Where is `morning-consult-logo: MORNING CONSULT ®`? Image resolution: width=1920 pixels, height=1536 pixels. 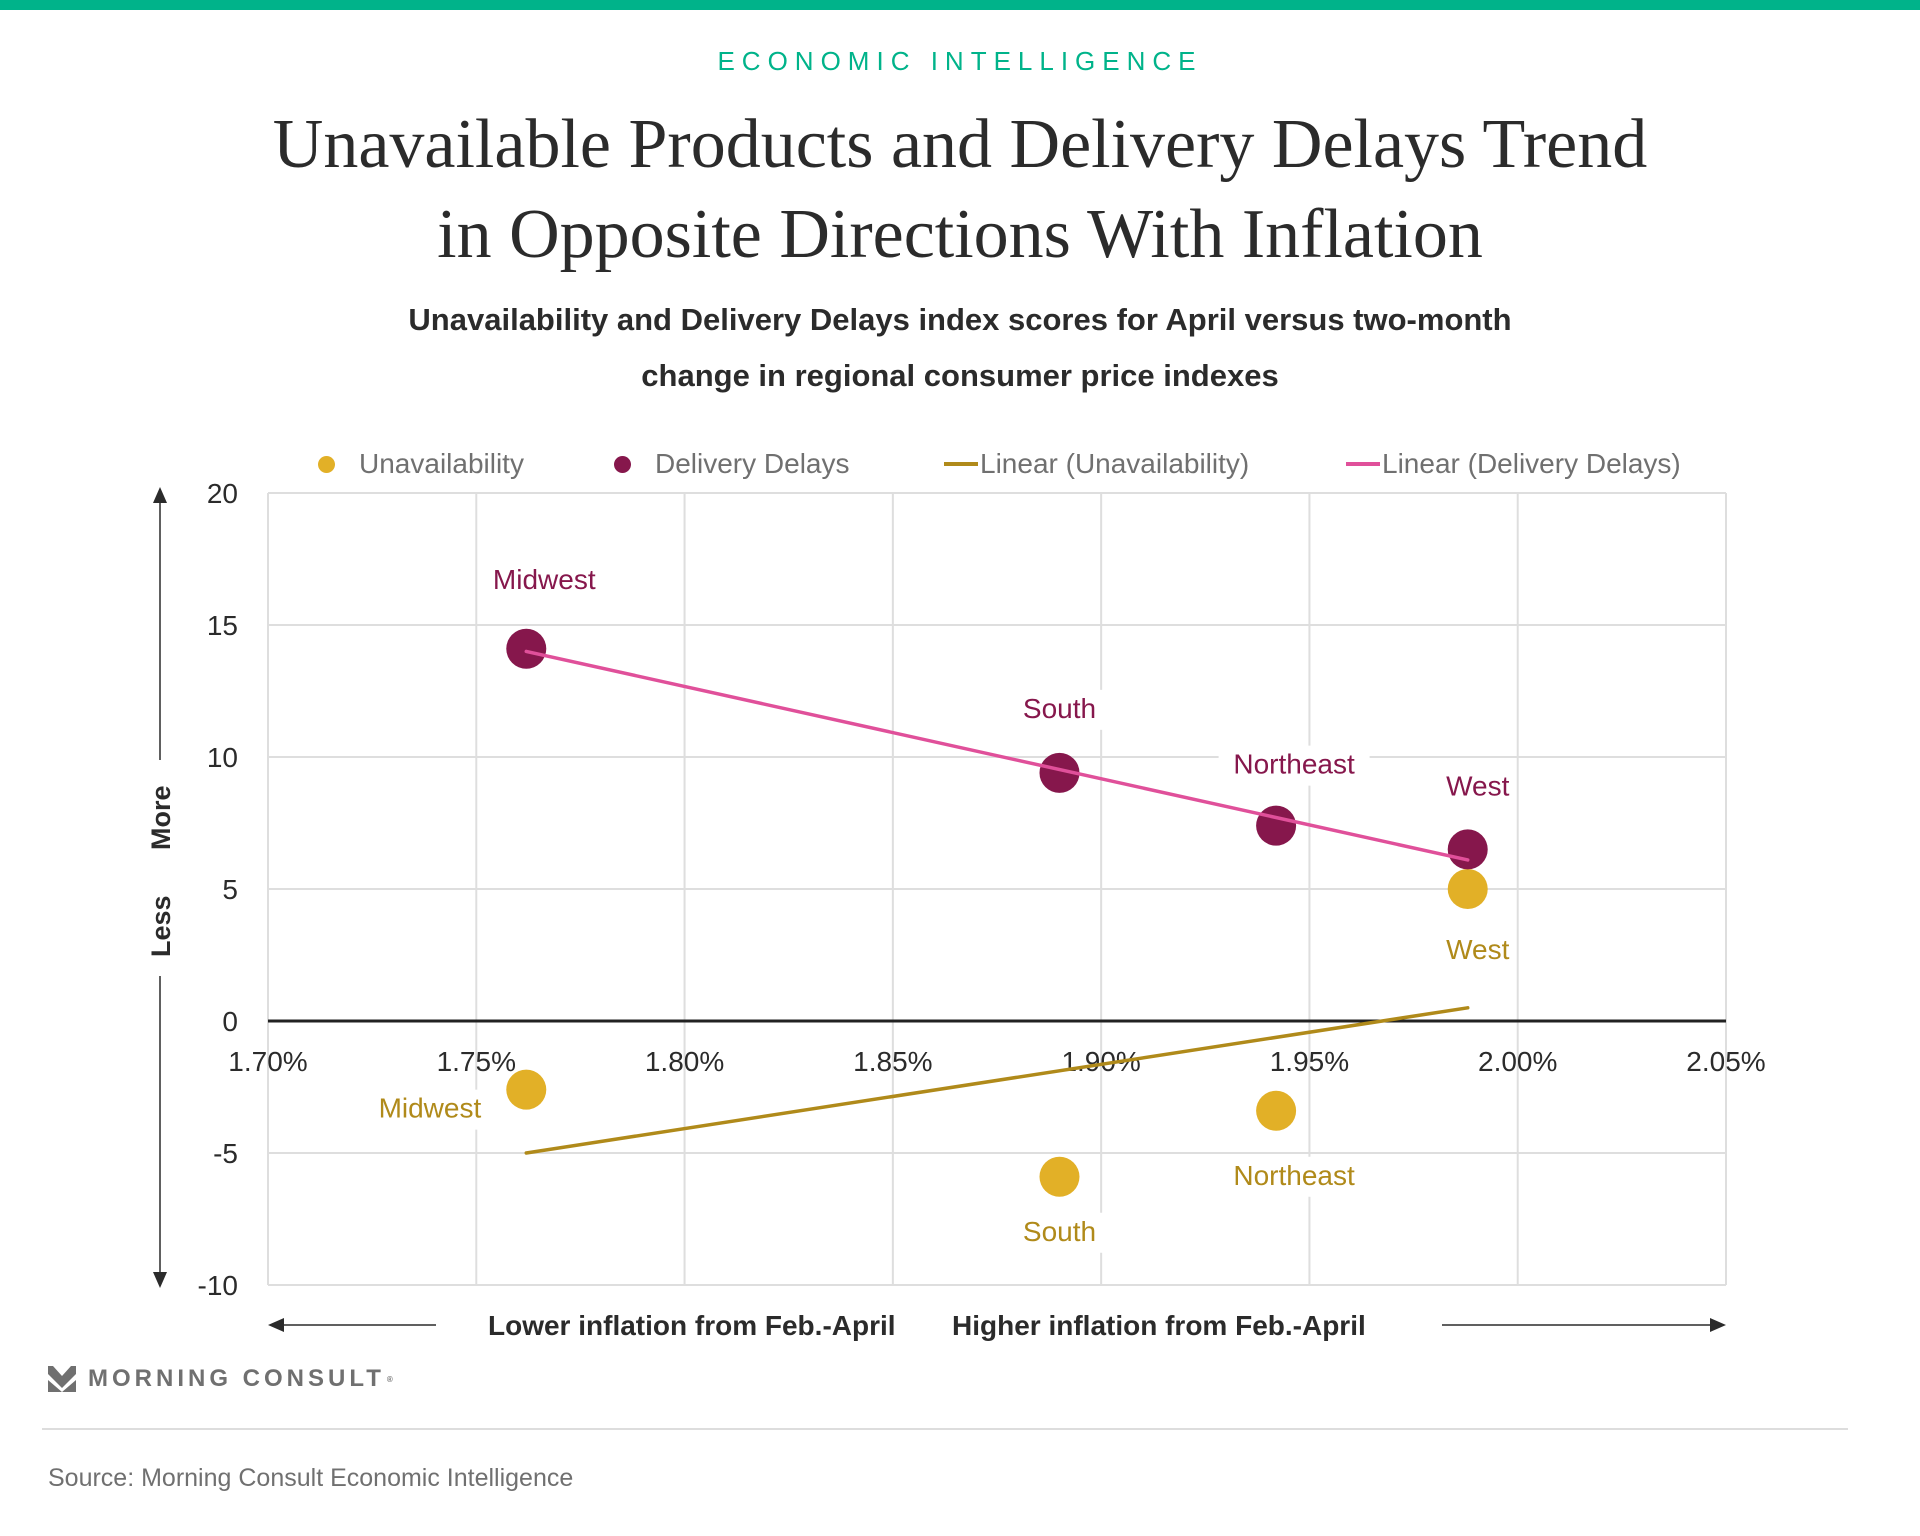 morning-consult-logo: MORNING CONSULT ® is located at coordinates (220, 1379).